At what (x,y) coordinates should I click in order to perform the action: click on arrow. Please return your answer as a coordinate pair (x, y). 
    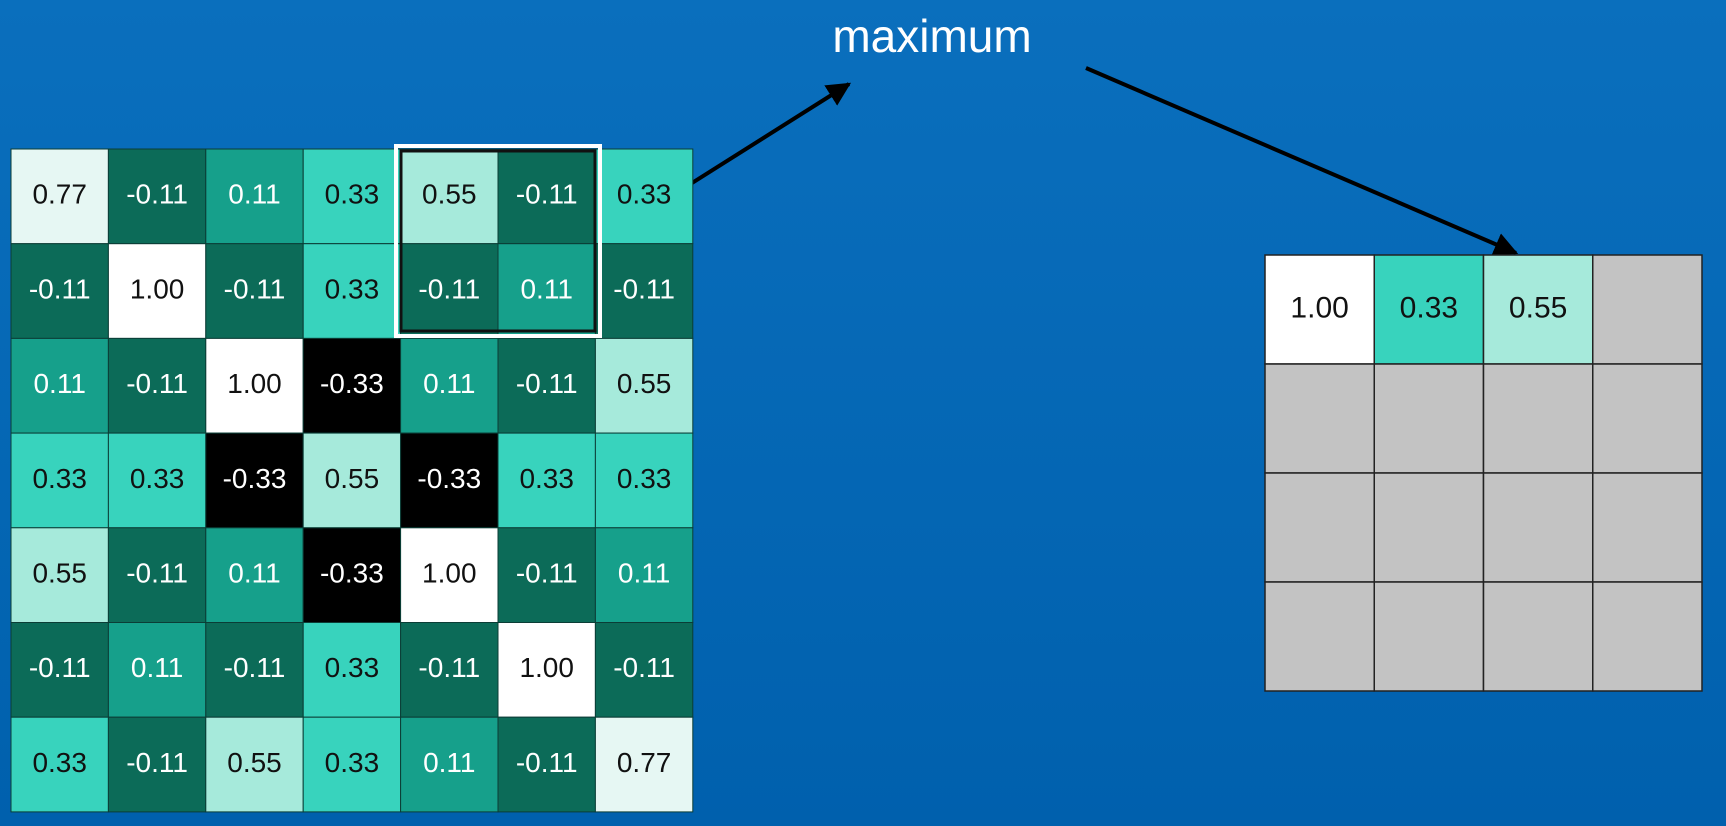
    Looking at the image, I should click on (1302, 161).